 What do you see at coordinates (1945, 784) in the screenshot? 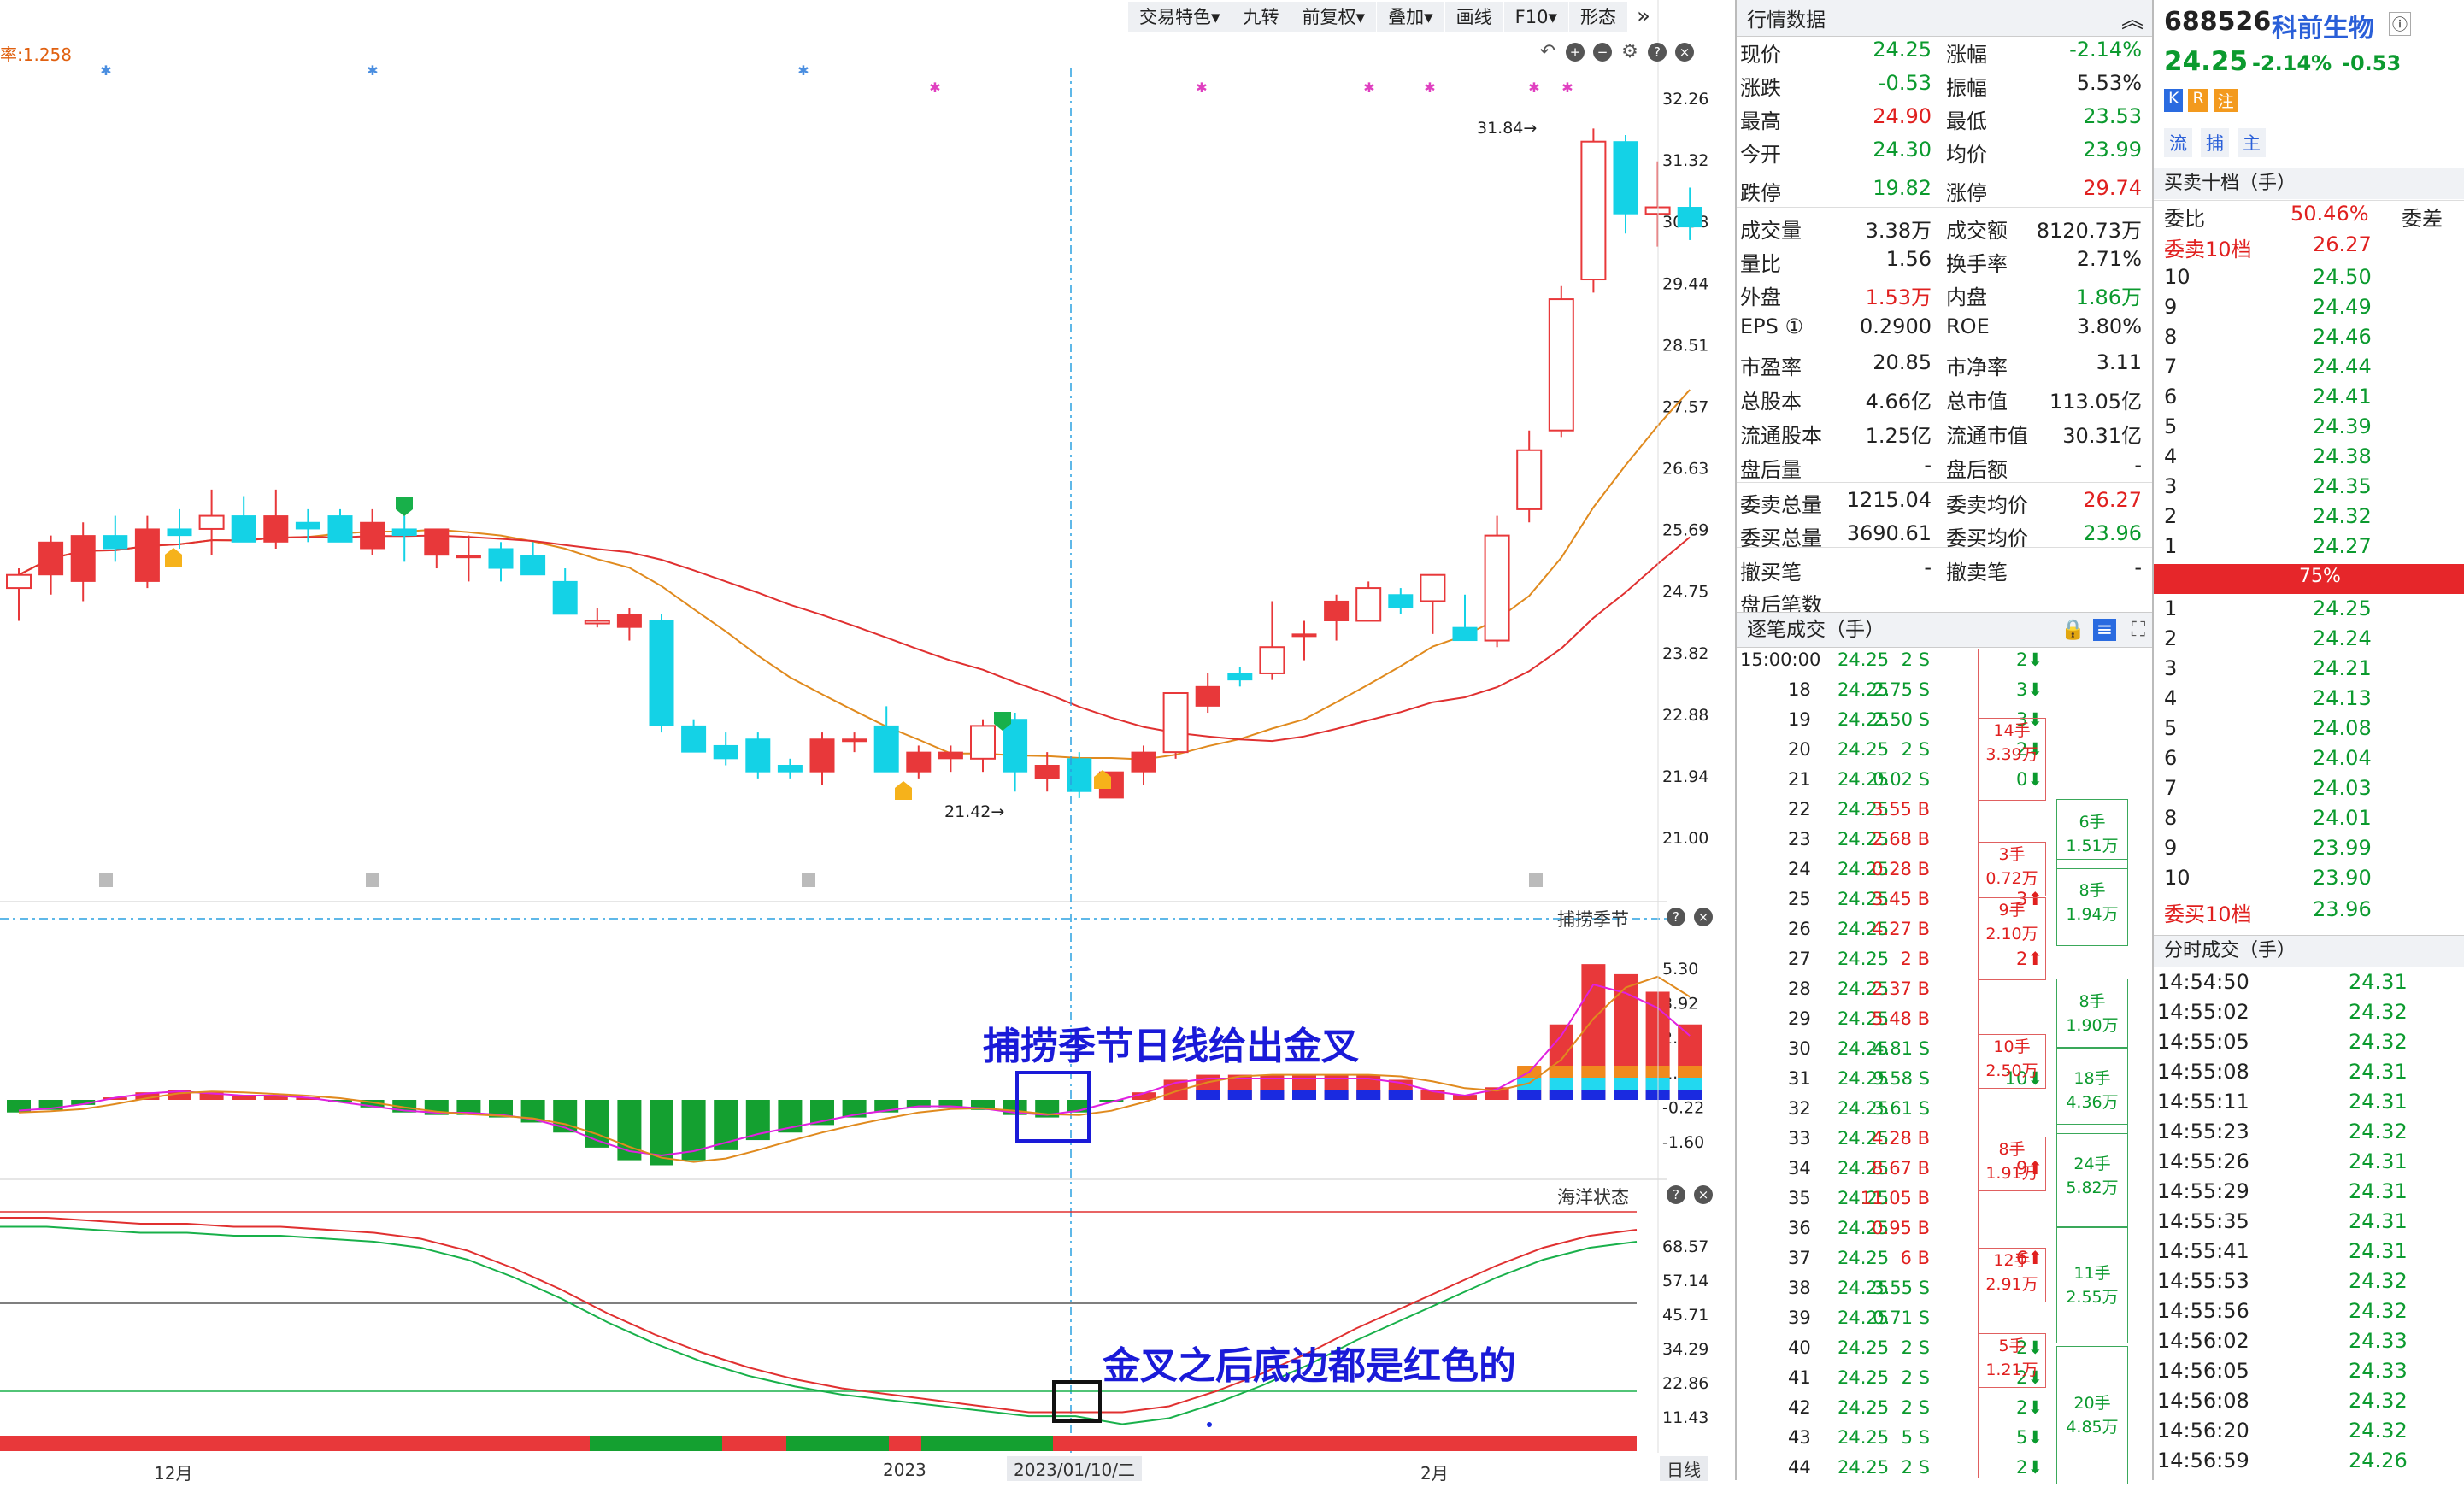
I see `trade-row: 21 24.25 0.02 S 0⬇` at bounding box center [1945, 784].